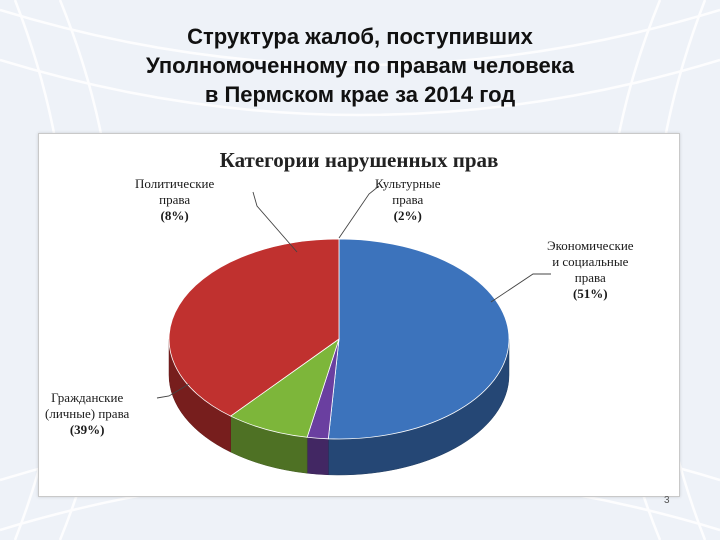  I want to click on label-civil-percent: (39%), so click(87, 429).